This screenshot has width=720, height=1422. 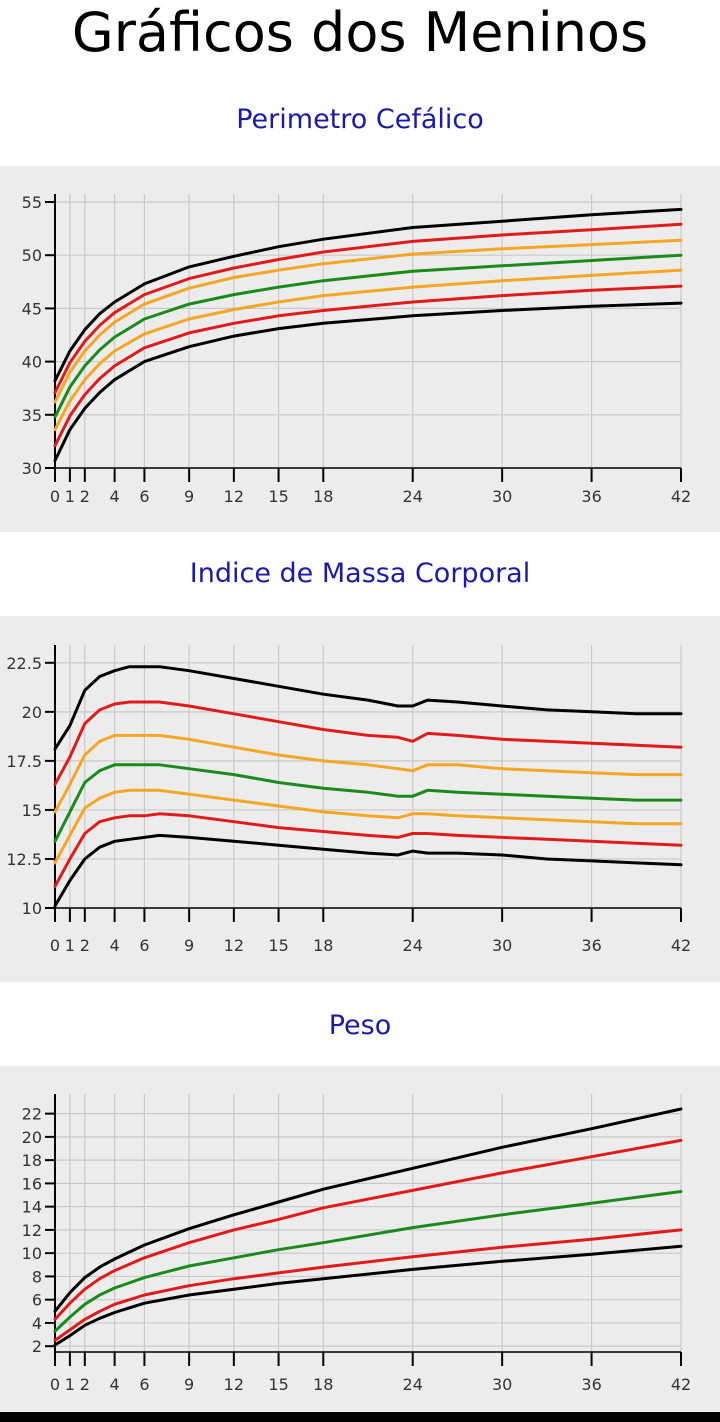 What do you see at coordinates (32, 308) in the screenshot?
I see `y-tick-label: 45` at bounding box center [32, 308].